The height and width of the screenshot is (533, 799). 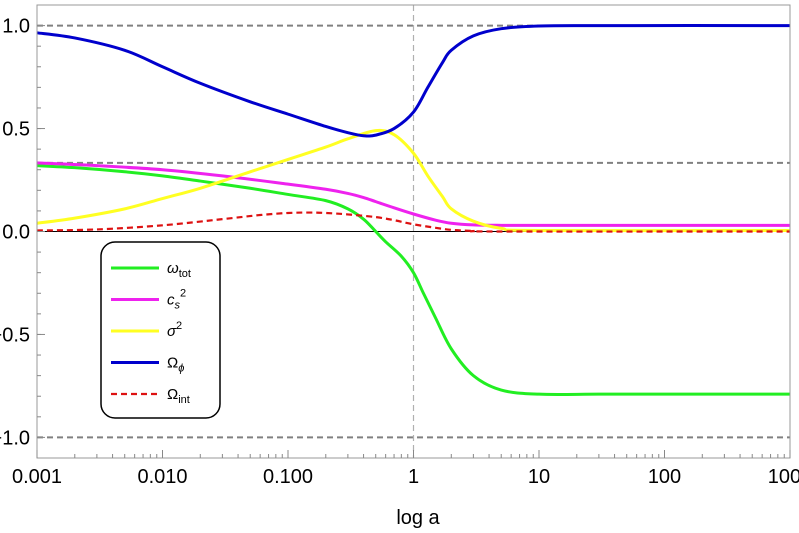 I want to click on x-axis-title: log a, so click(x=418, y=518).